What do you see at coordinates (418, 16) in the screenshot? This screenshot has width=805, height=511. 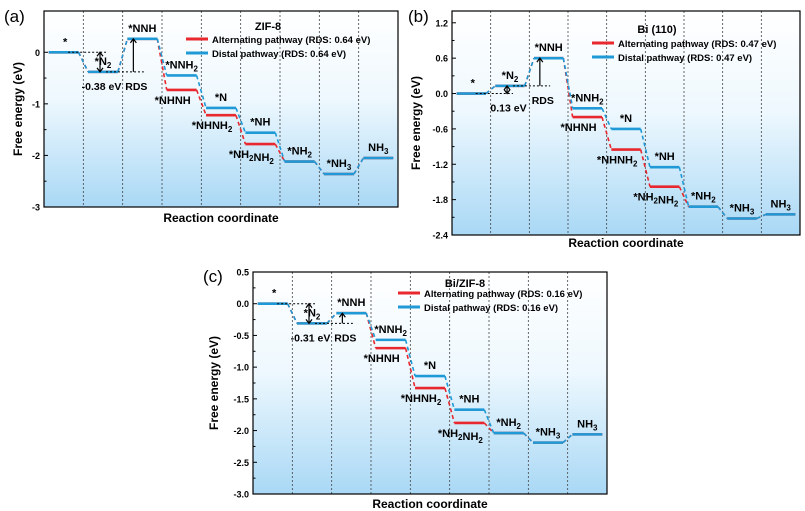 I see `panel-label: (b)` at bounding box center [418, 16].